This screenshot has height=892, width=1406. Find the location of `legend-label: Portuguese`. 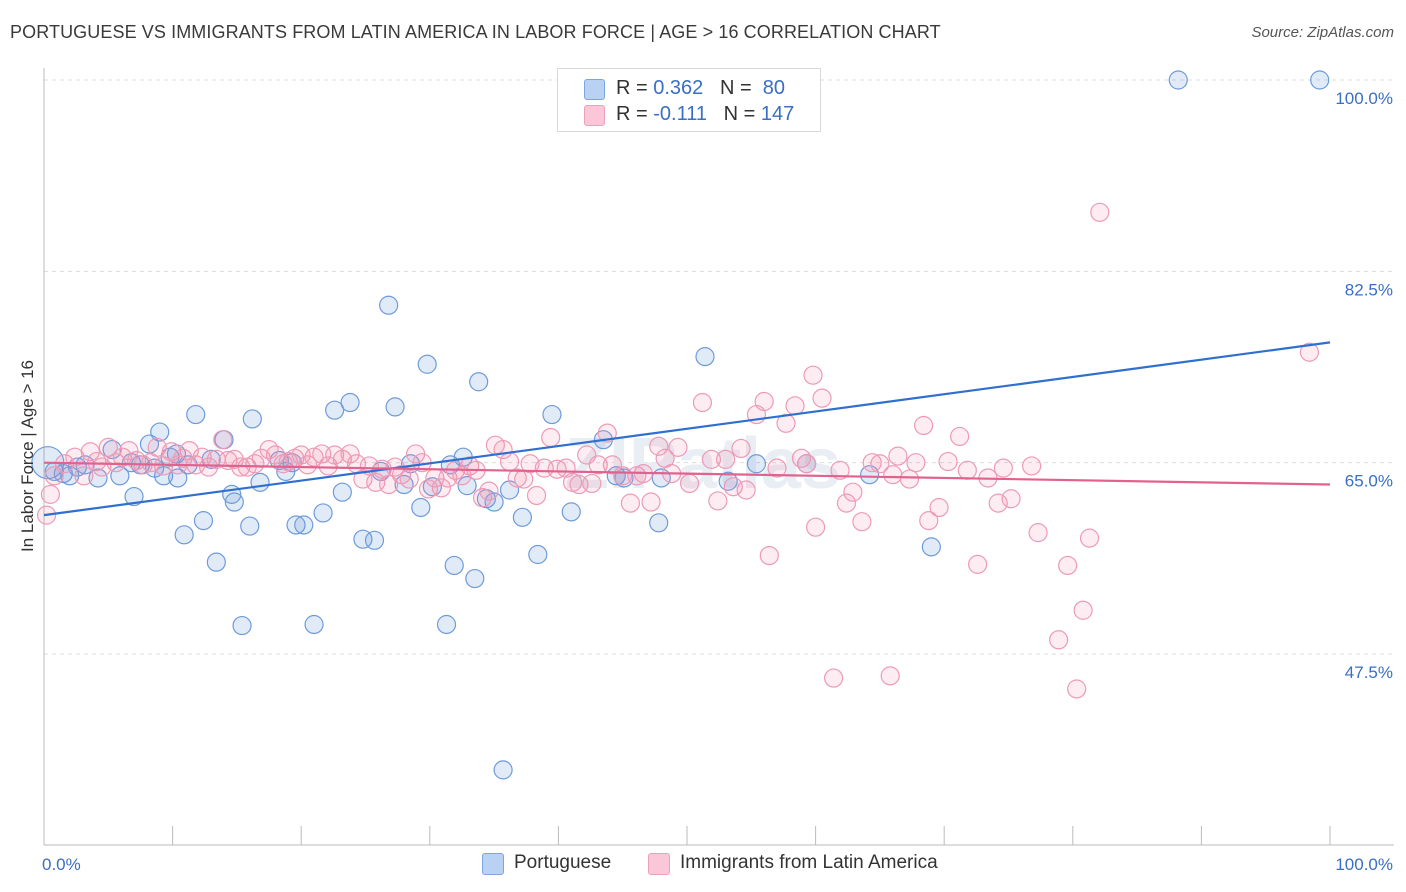

legend-label: Portuguese is located at coordinates (563, 862).